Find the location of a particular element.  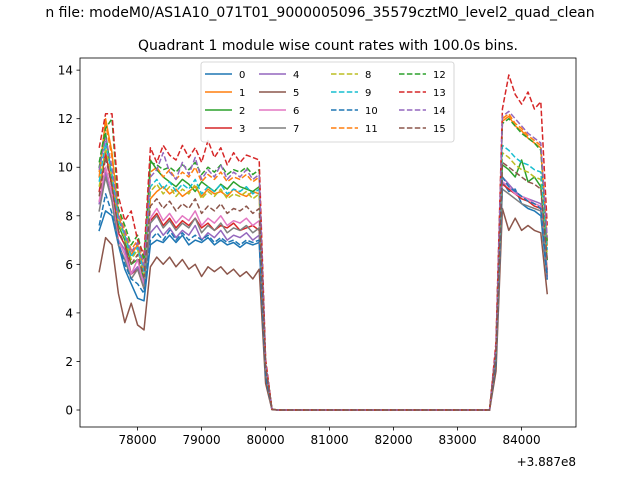

legend-box is located at coordinates (327, 102).